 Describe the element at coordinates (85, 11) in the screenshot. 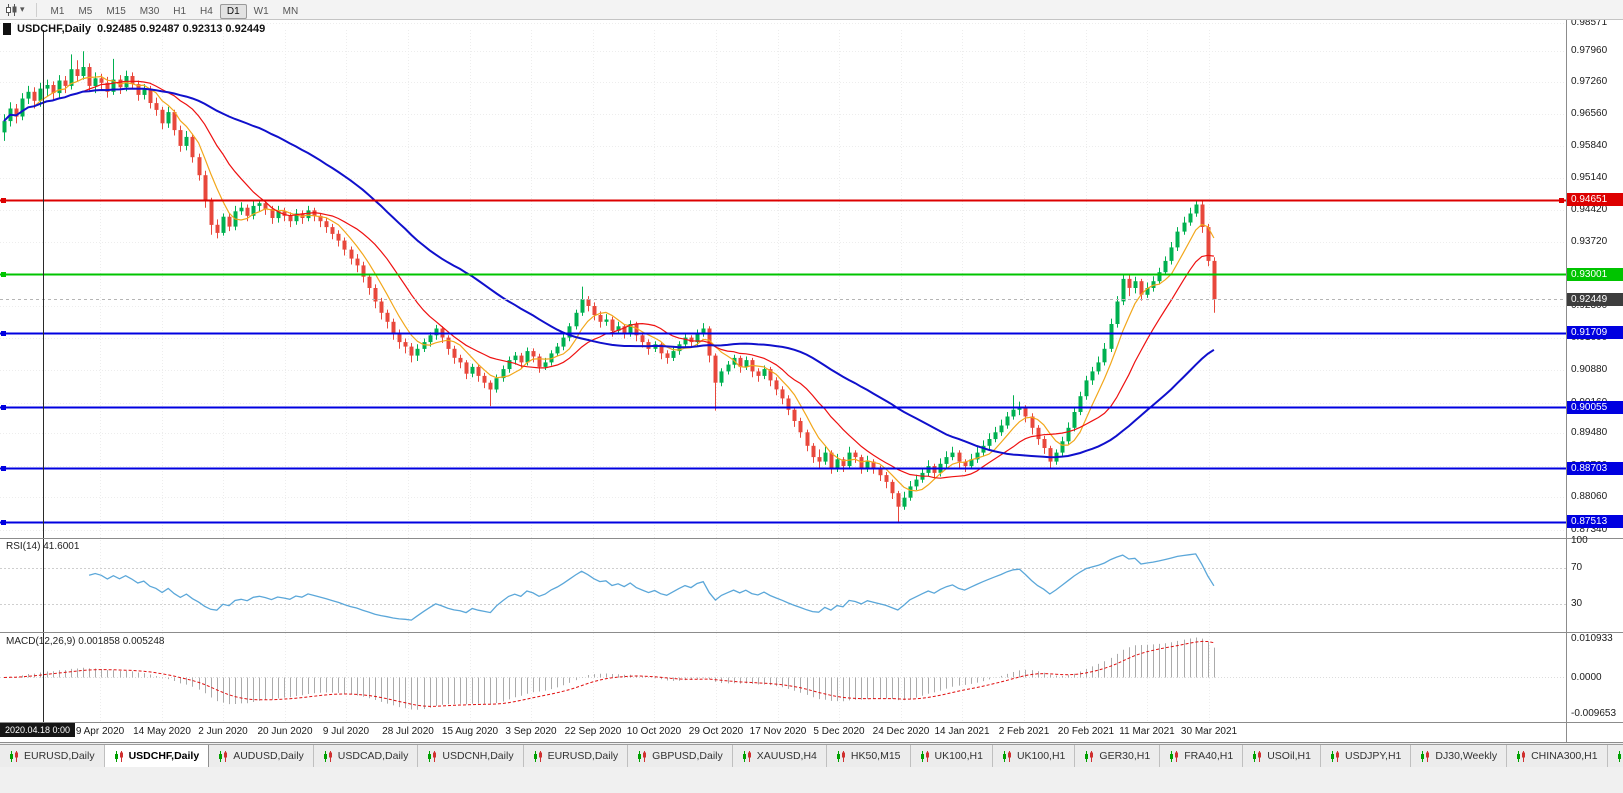

I see `tf-button-m5: M5` at that location.